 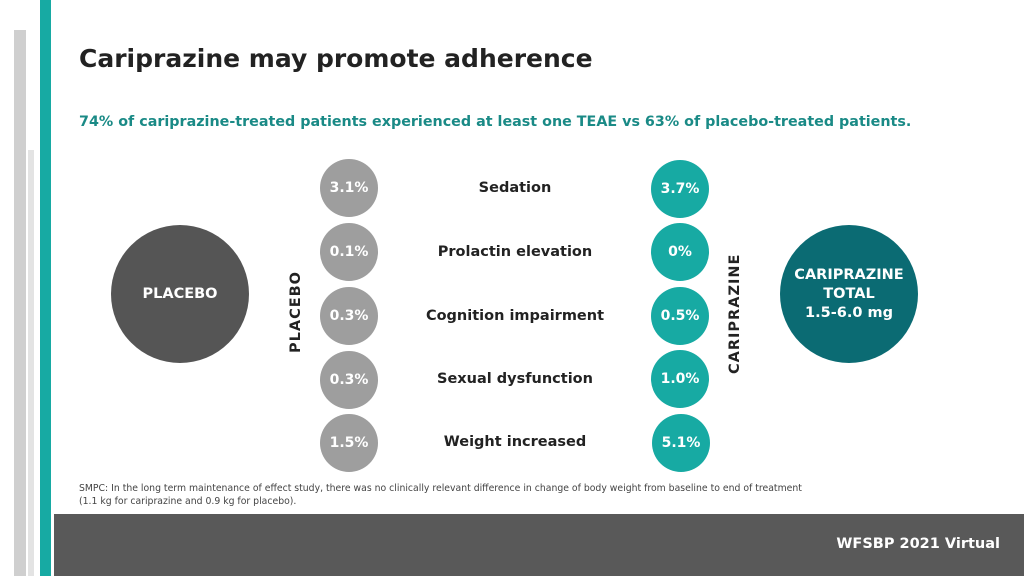 I want to click on cariprazine-group-label-2: TOTAL, so click(x=849, y=293).